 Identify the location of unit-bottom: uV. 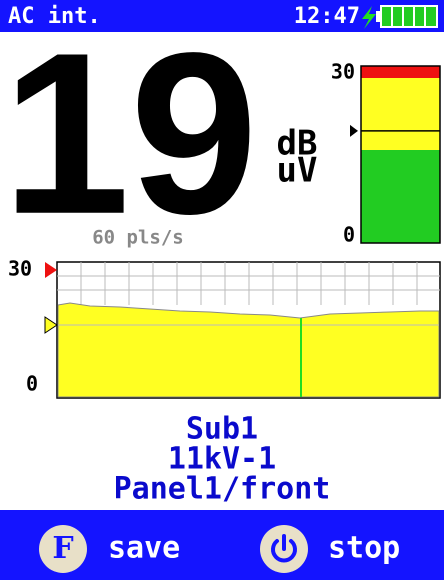
(297, 171).